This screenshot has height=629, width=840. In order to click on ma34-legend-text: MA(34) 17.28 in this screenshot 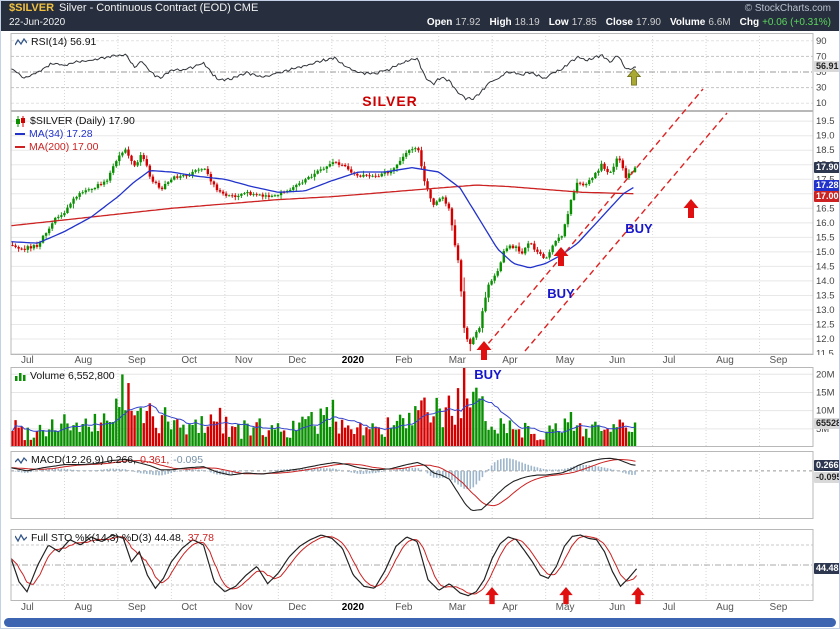, I will do `click(61, 134)`.